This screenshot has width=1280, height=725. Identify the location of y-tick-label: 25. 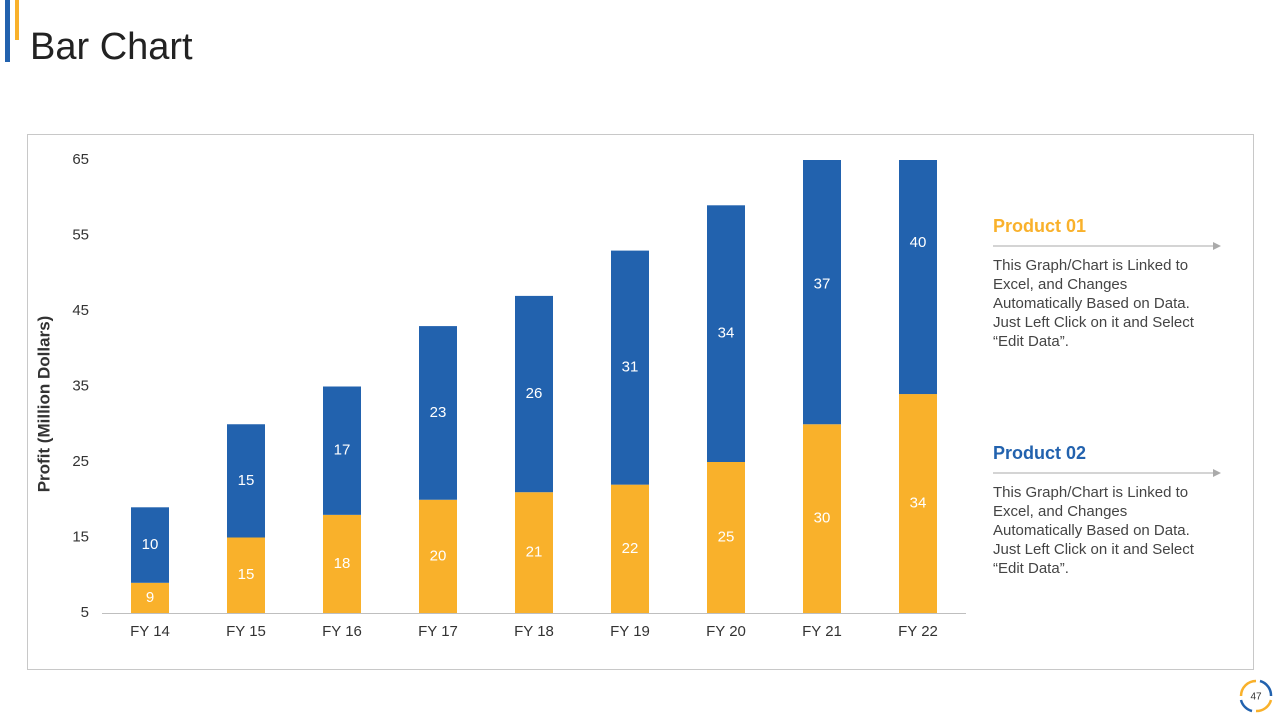
(80, 461).